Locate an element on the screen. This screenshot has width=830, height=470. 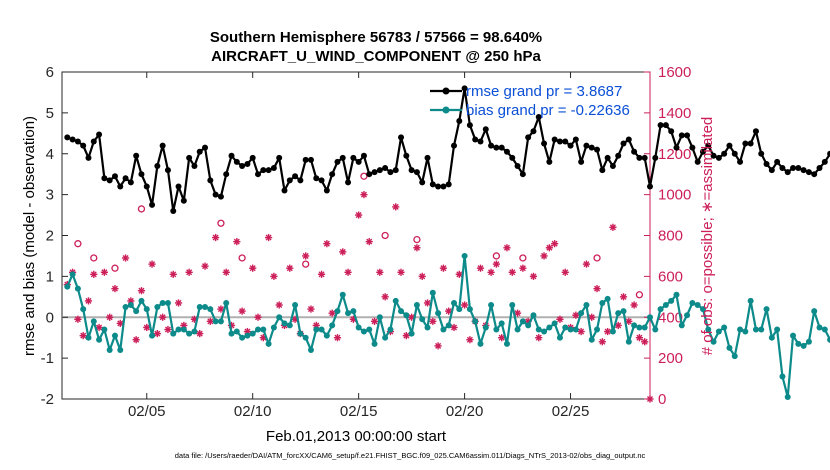
x-tick-label: 02/10 is located at coordinates (253, 411).